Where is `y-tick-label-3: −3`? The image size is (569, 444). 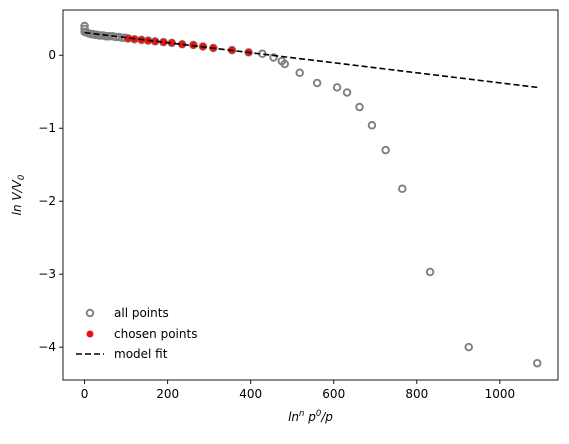 y-tick-label-3: −3 is located at coordinates (47, 274).